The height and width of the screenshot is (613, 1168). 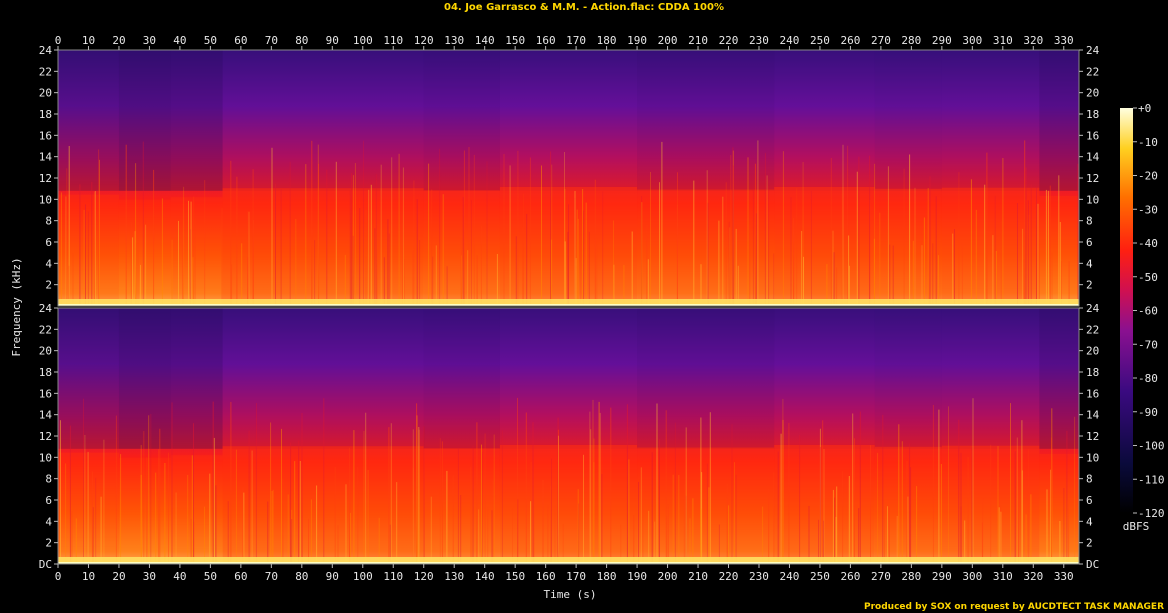 What do you see at coordinates (820, 40) in the screenshot?
I see `x-tick-label-top: 250` at bounding box center [820, 40].